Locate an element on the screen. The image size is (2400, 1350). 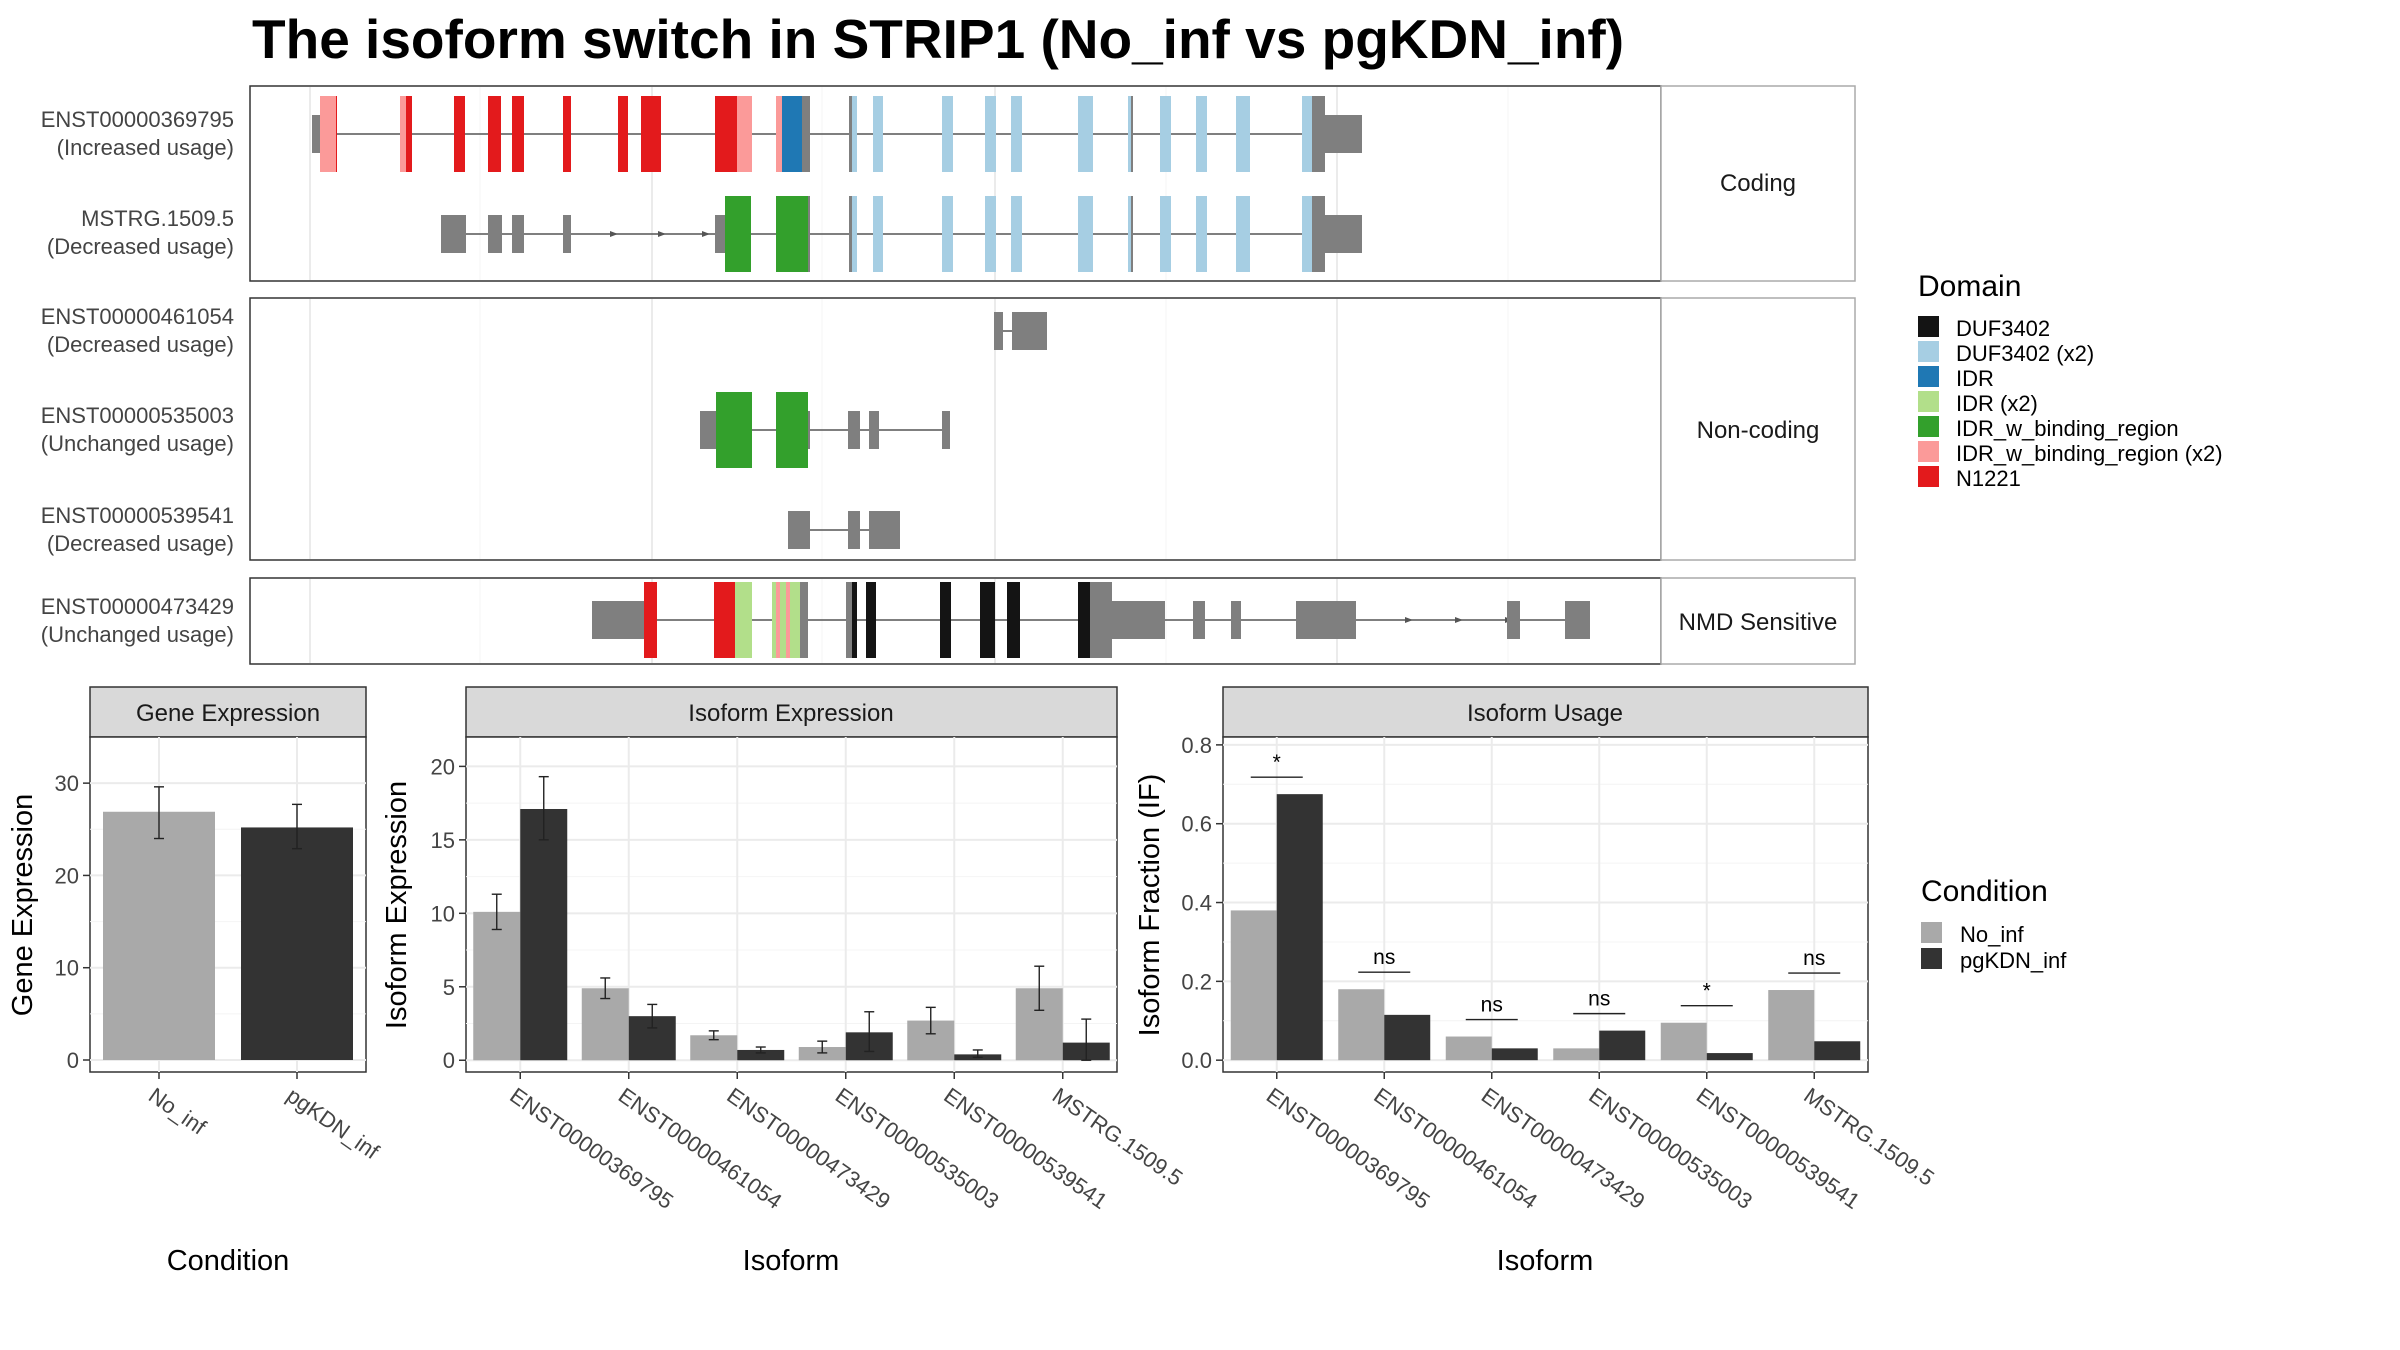
legend-key-idr is located at coordinates (1928, 376).